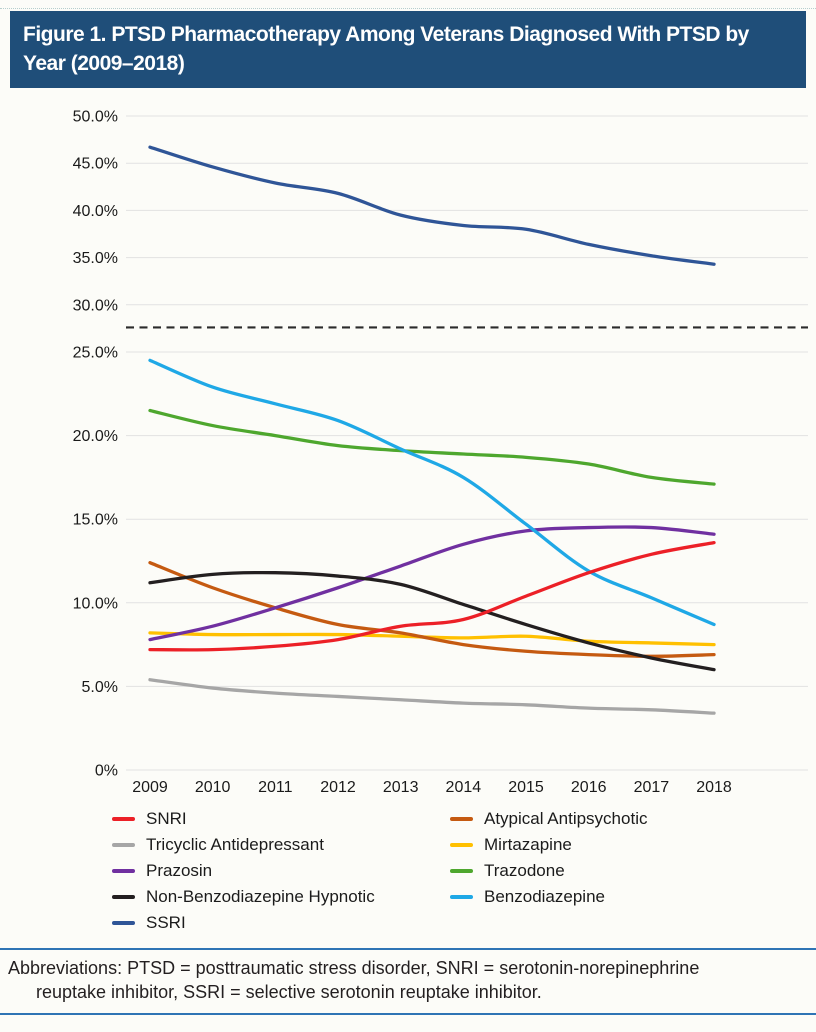 The height and width of the screenshot is (1032, 816). What do you see at coordinates (123, 923) in the screenshot?
I see `legend-swatch-ssri` at bounding box center [123, 923].